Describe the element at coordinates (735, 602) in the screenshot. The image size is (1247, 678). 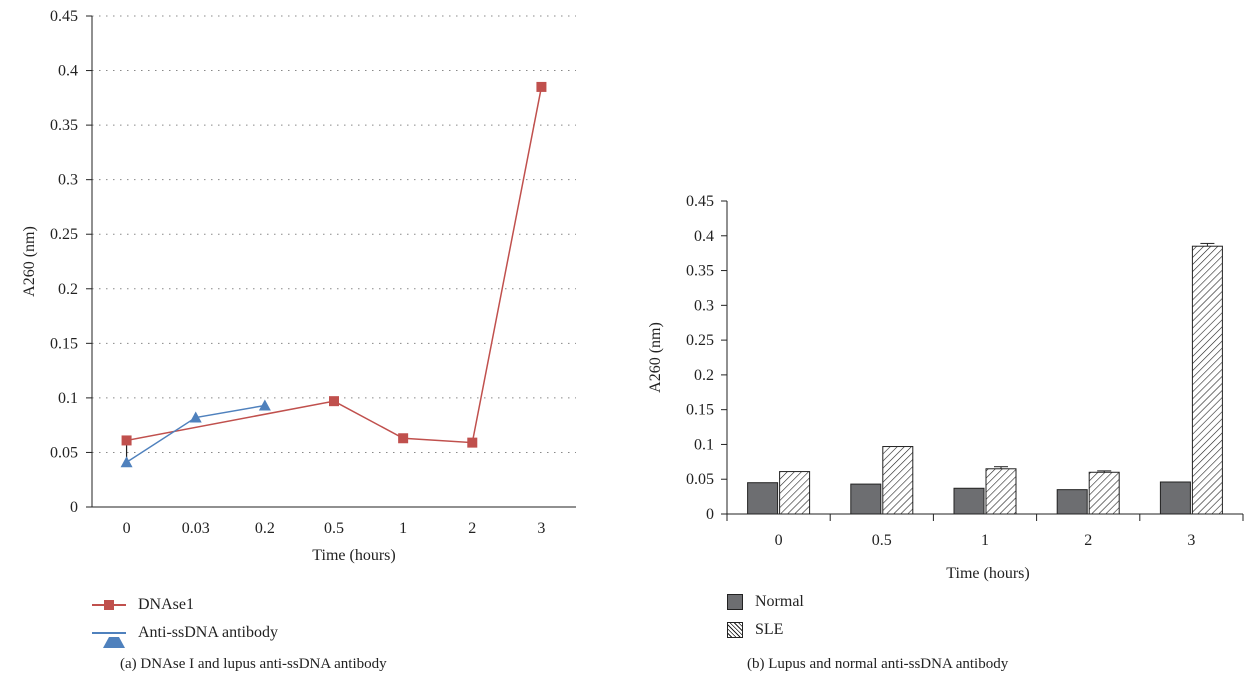
I see `normal-swatch-icon` at that location.